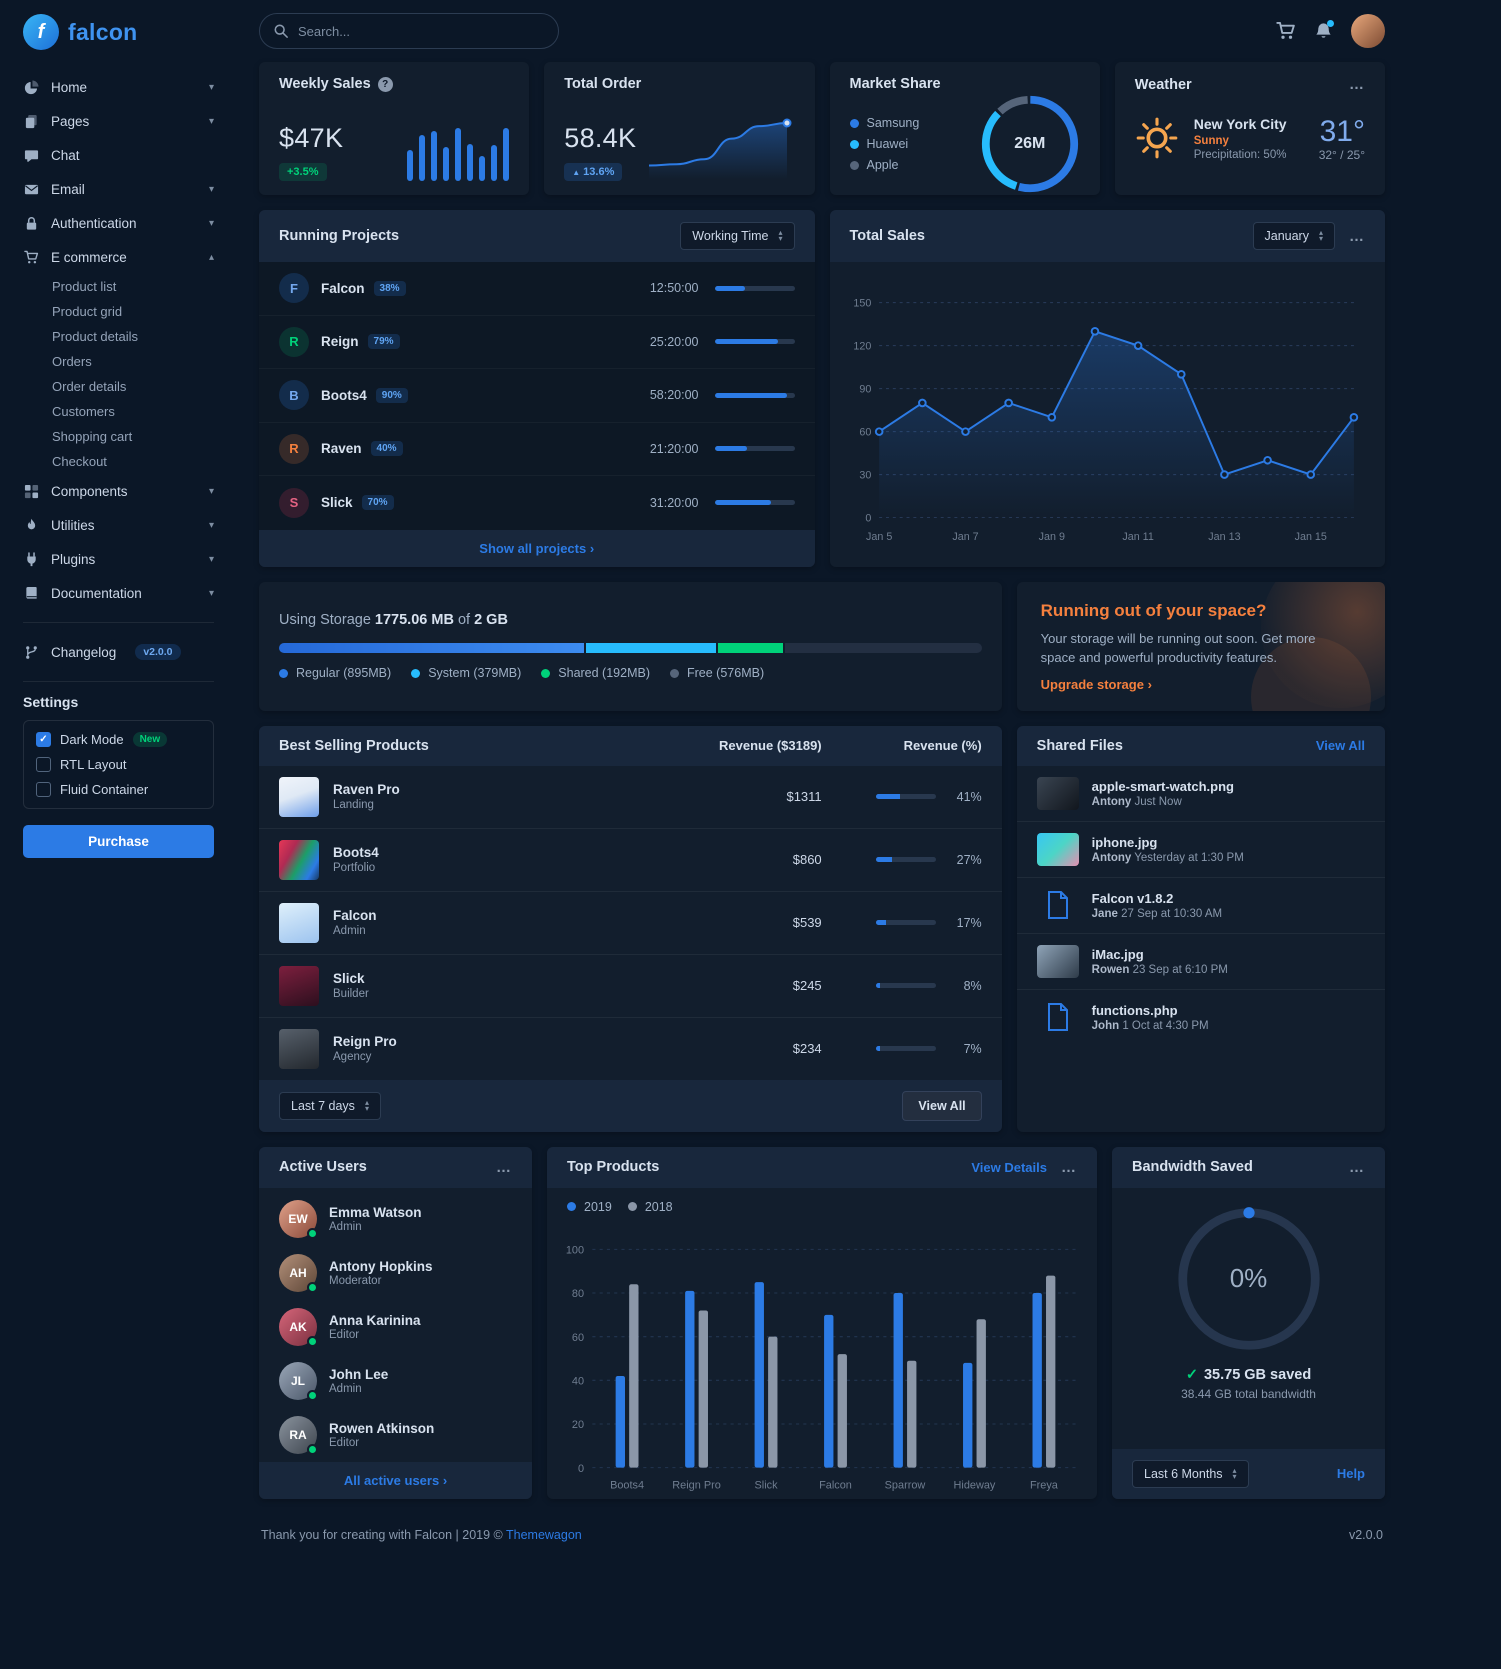 The image size is (1501, 1669). Describe the element at coordinates (118, 681) in the screenshot. I see `sidebar-divider` at that location.